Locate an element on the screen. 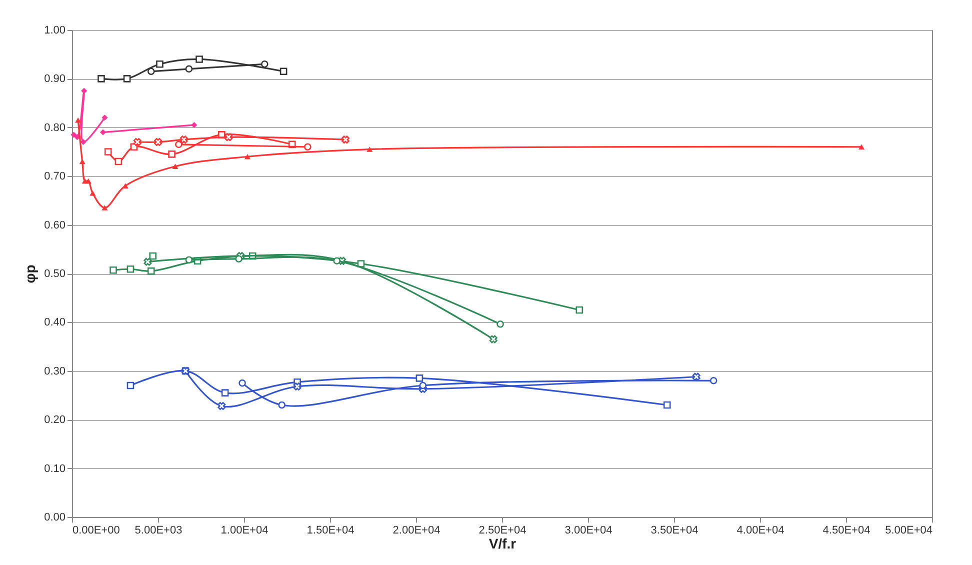 Image resolution: width=972 pixels, height=565 pixels. y-tick-label: 0.90 is located at coordinates (55, 79).